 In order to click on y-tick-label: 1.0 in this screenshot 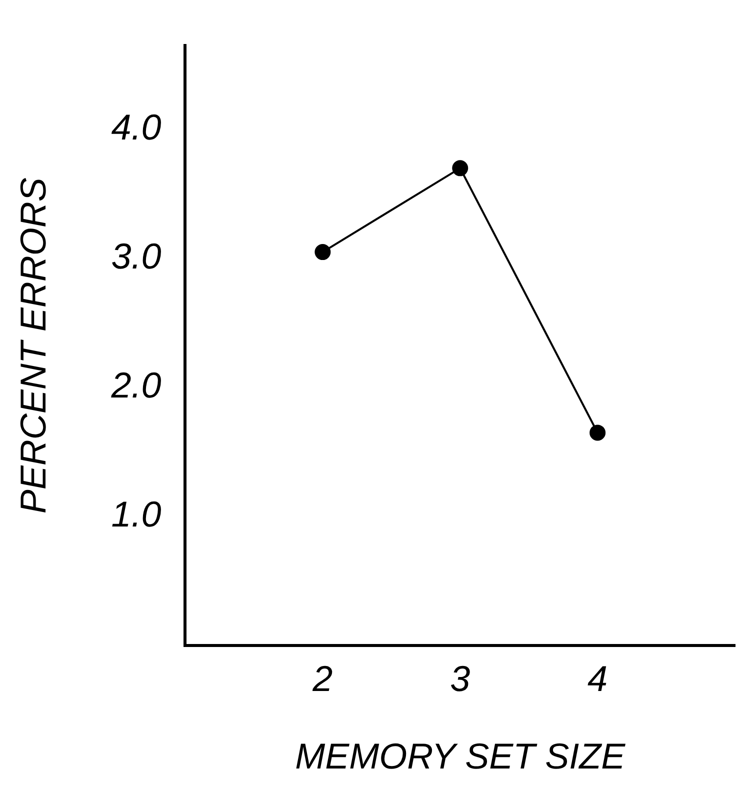, I will do `click(136, 514)`.